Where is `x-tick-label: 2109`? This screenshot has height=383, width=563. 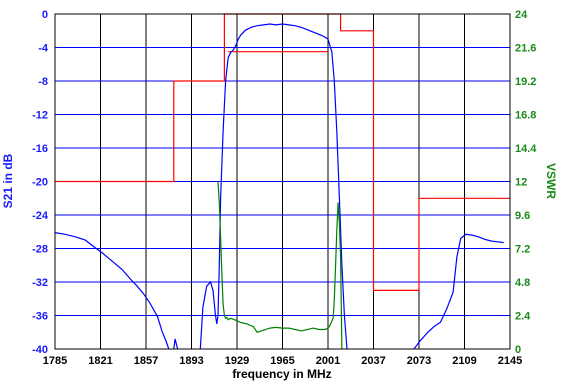 x-tick-label: 2109 is located at coordinates (464, 361).